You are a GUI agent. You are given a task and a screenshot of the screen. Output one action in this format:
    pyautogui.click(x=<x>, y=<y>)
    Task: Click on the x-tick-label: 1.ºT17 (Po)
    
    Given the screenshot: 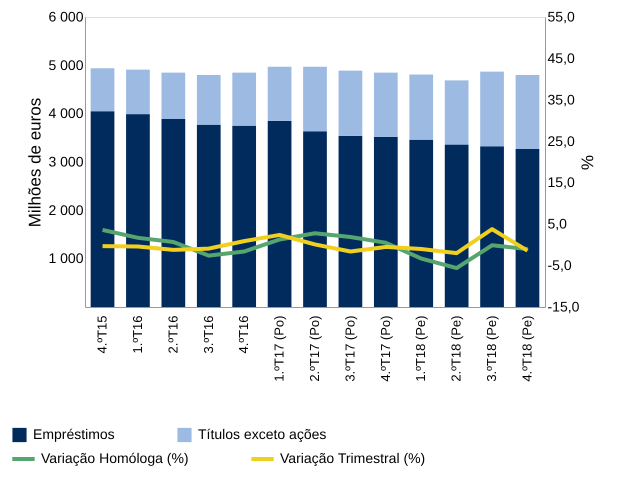 What is the action you would take?
    pyautogui.click(x=279, y=349)
    